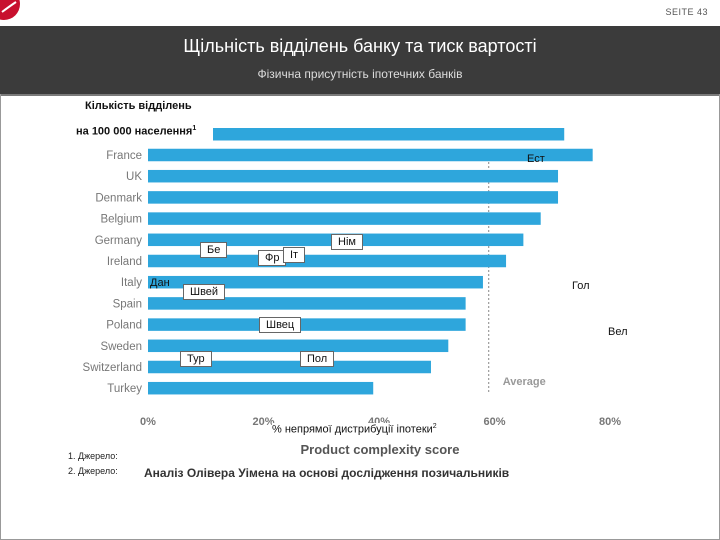 The image size is (720, 540). I want to click on overlay-tag: Тур, so click(196, 359).